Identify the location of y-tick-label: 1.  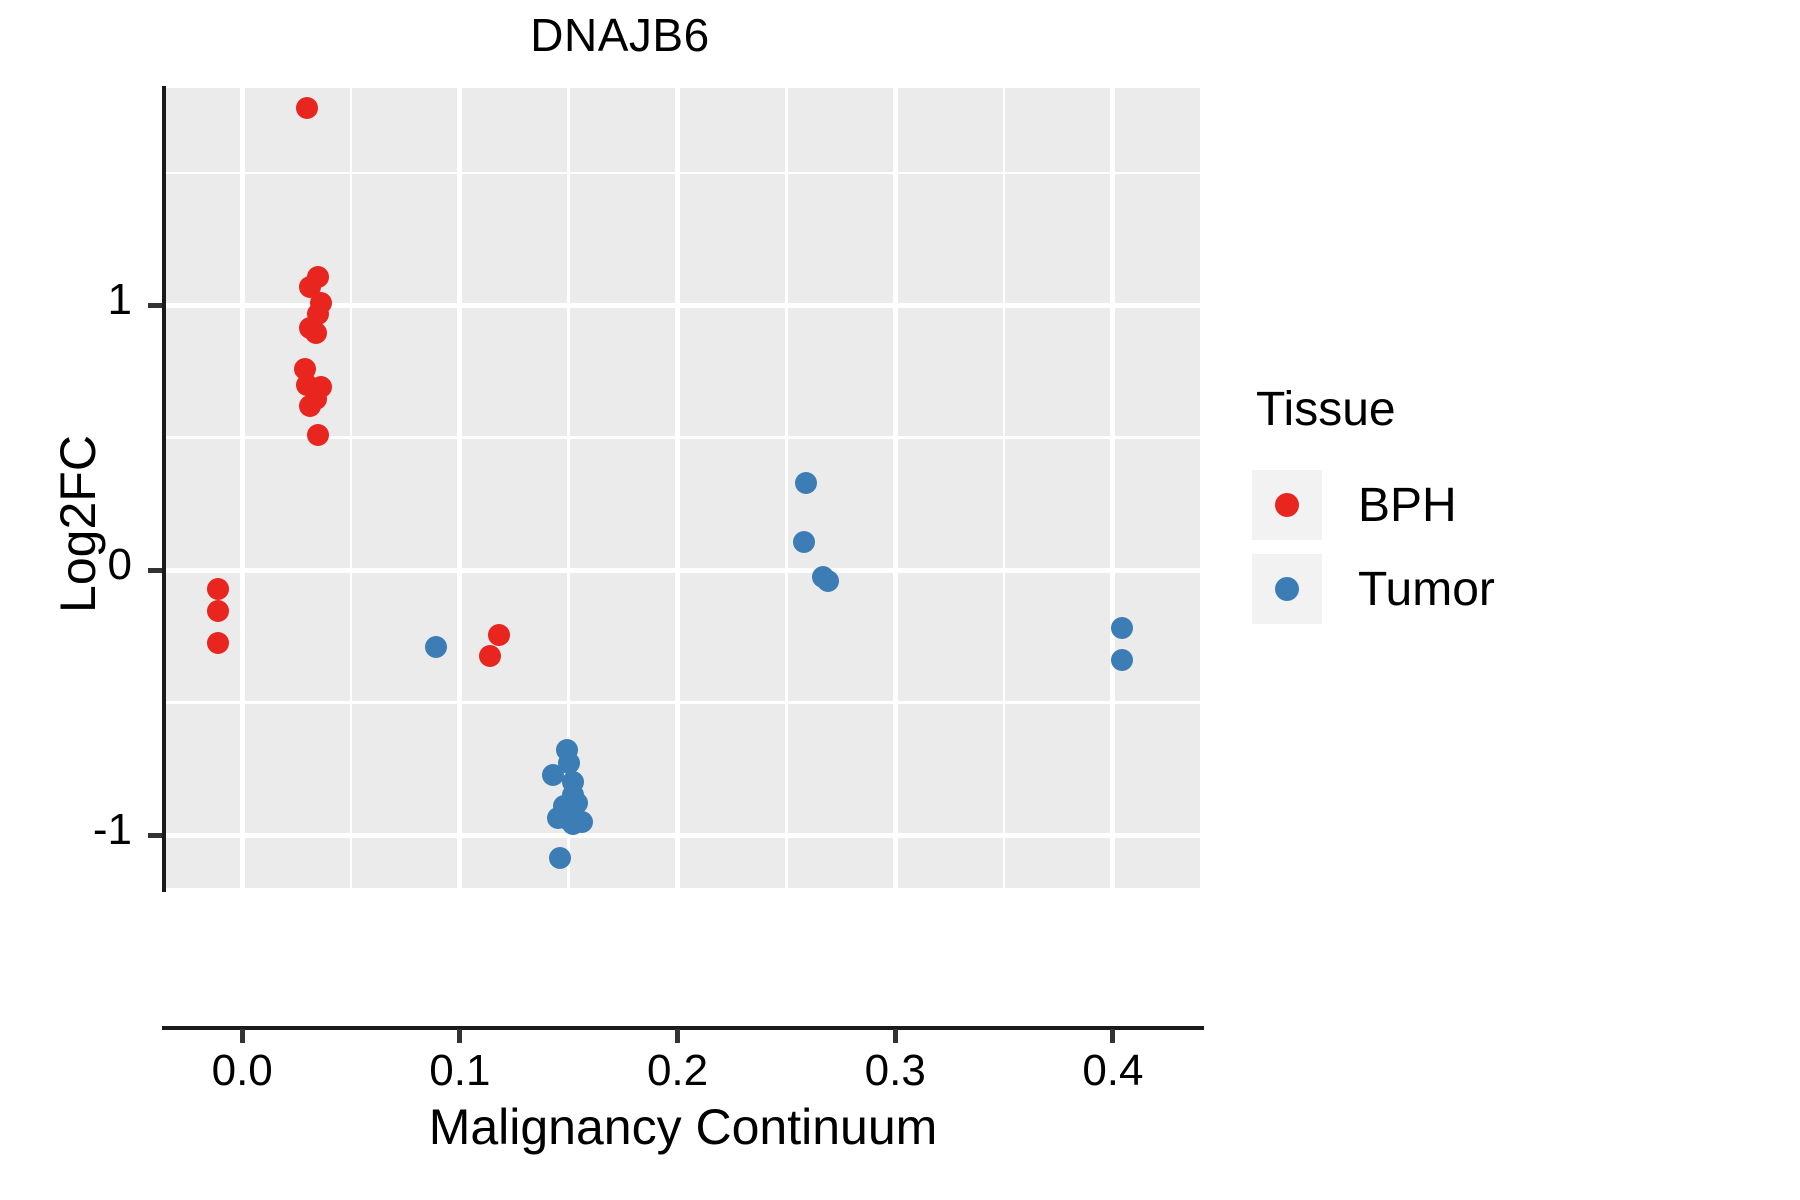
(119, 300).